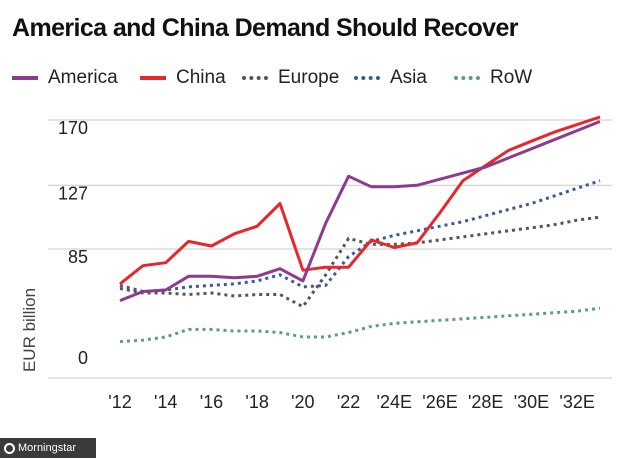 This screenshot has height=459, width=634. What do you see at coordinates (576, 402) in the screenshot?
I see `x-tick-label: '32E` at bounding box center [576, 402].